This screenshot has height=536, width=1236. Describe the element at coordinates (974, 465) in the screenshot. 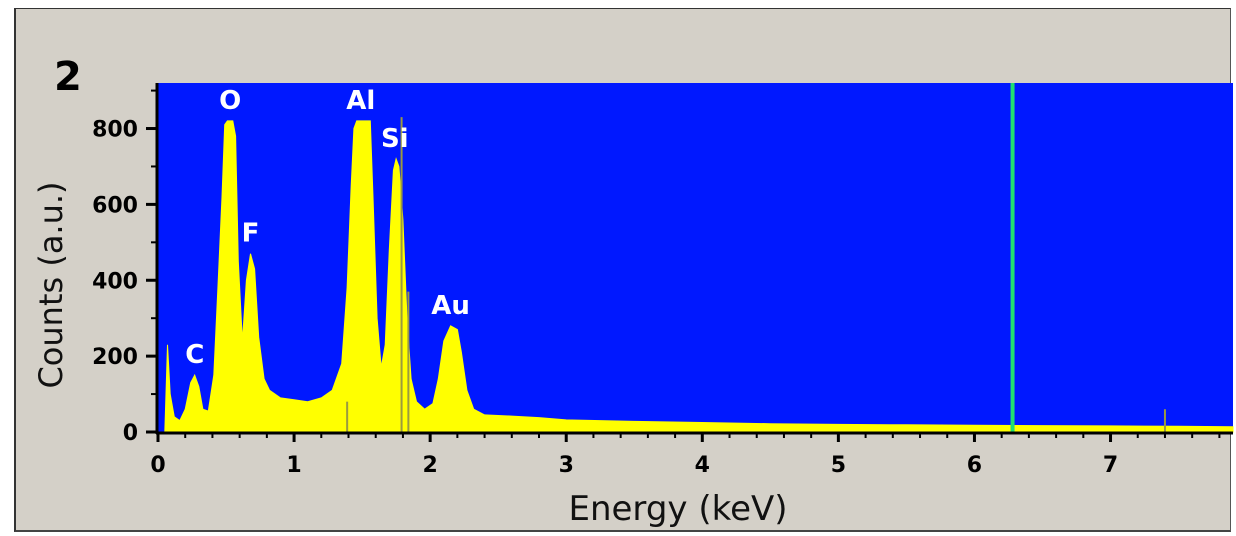

I see `x-tick-label-6: 6` at that location.